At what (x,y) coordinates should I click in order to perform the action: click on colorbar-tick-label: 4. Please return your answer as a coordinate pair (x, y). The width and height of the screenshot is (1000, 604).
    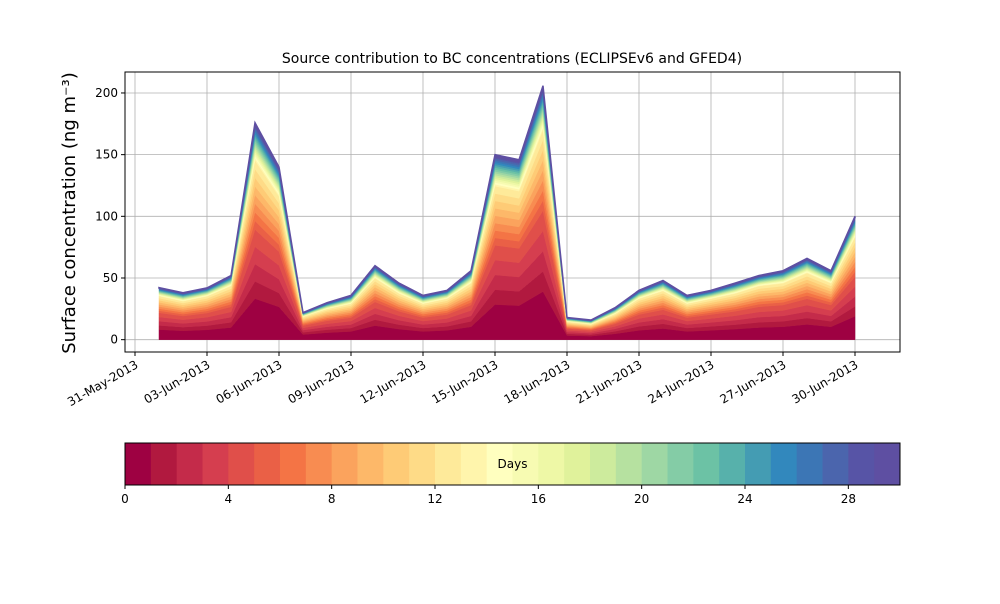
    Looking at the image, I should click on (229, 499).